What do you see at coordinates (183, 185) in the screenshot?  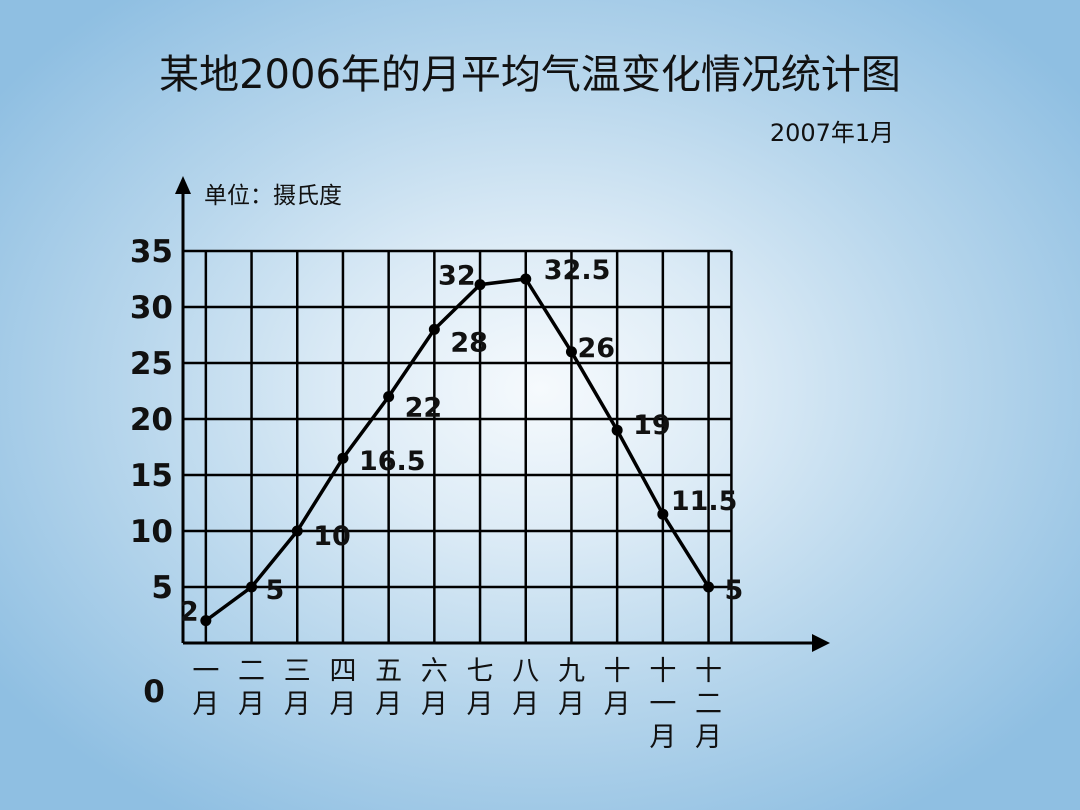 I see `y-axis-arrow` at bounding box center [183, 185].